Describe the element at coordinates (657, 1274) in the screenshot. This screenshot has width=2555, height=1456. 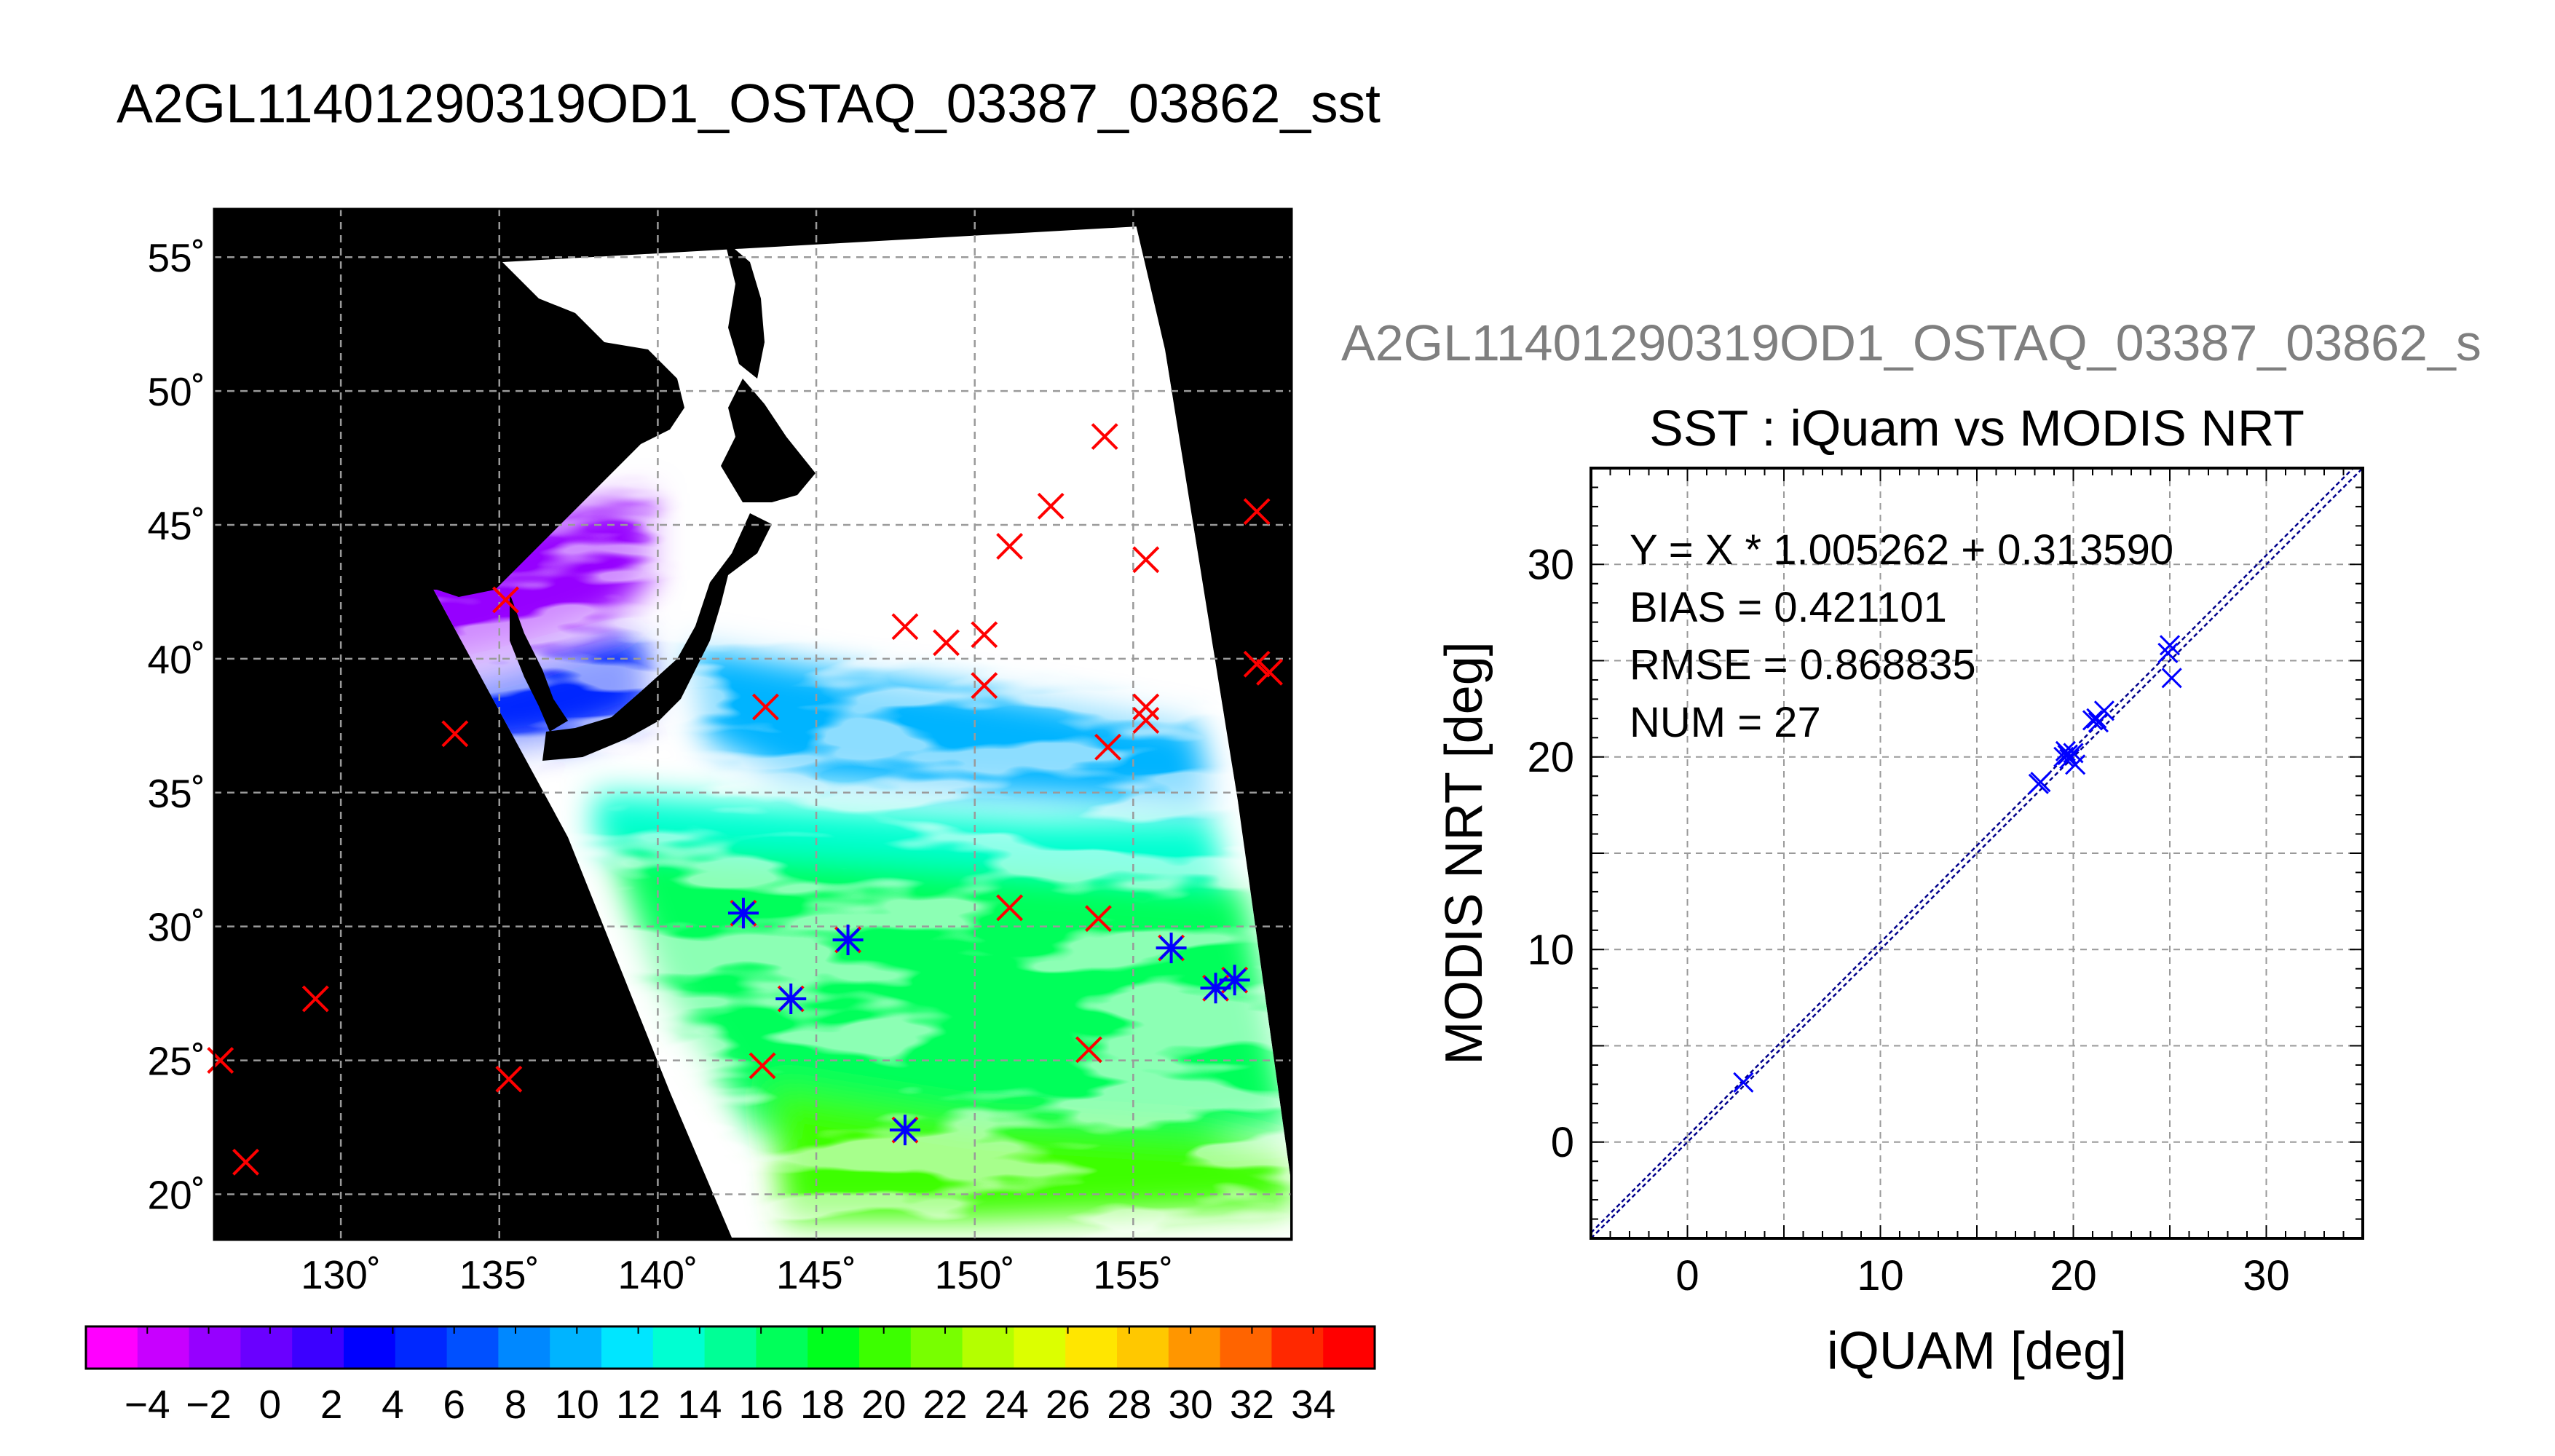
I see `map-x-tick-label: 140˚` at that location.